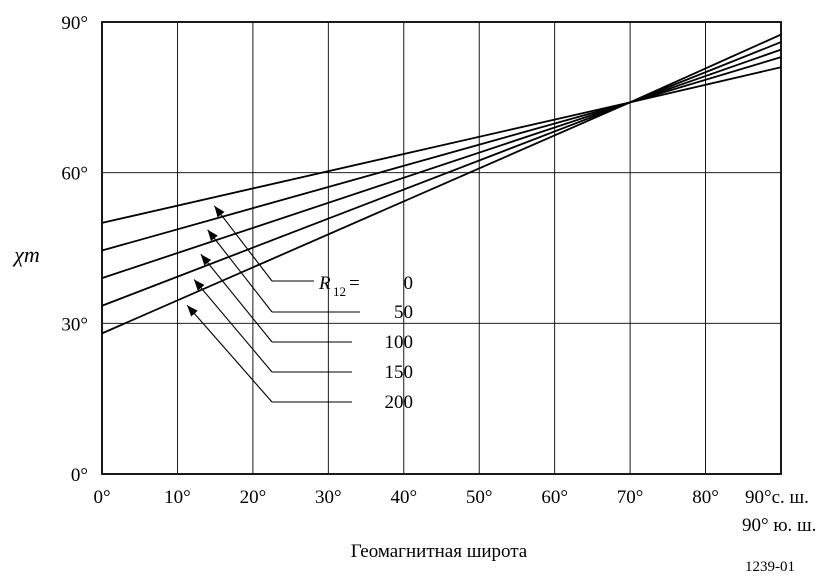 This screenshot has width=836, height=576. I want to click on x-tick-label: 70°, so click(630, 497).